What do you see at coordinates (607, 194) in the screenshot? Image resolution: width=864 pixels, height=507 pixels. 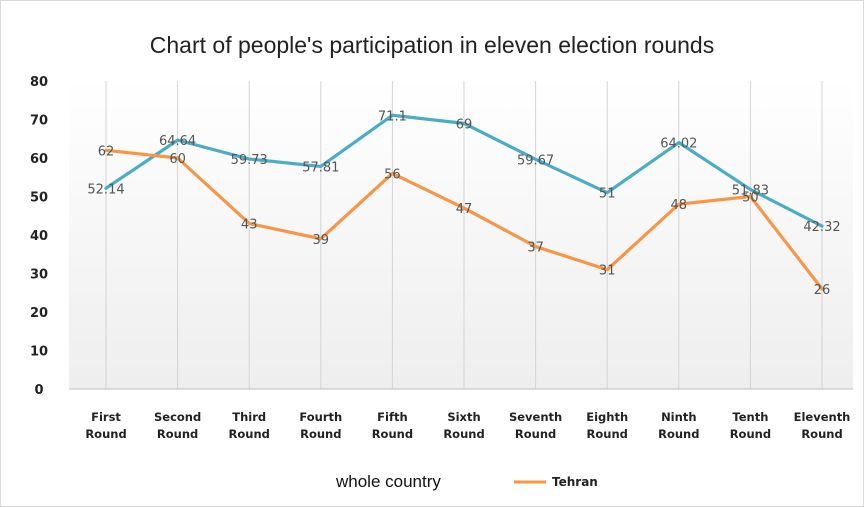 I see `data-label-whole-country: 51` at bounding box center [607, 194].